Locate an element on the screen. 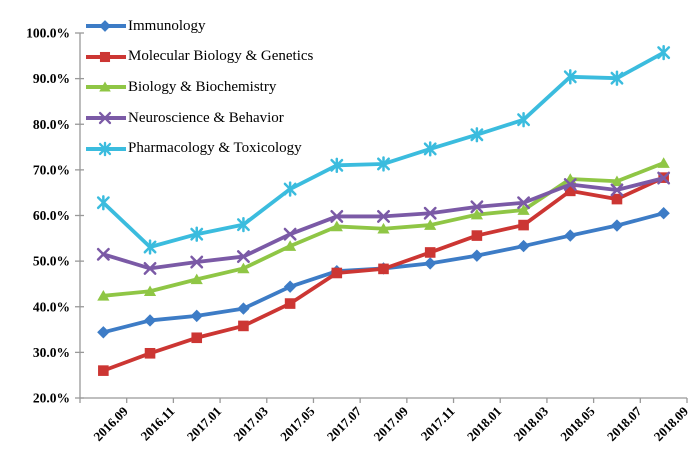 This screenshot has height=472, width=700. y-tick-label: 20.0% is located at coordinates (51, 398).